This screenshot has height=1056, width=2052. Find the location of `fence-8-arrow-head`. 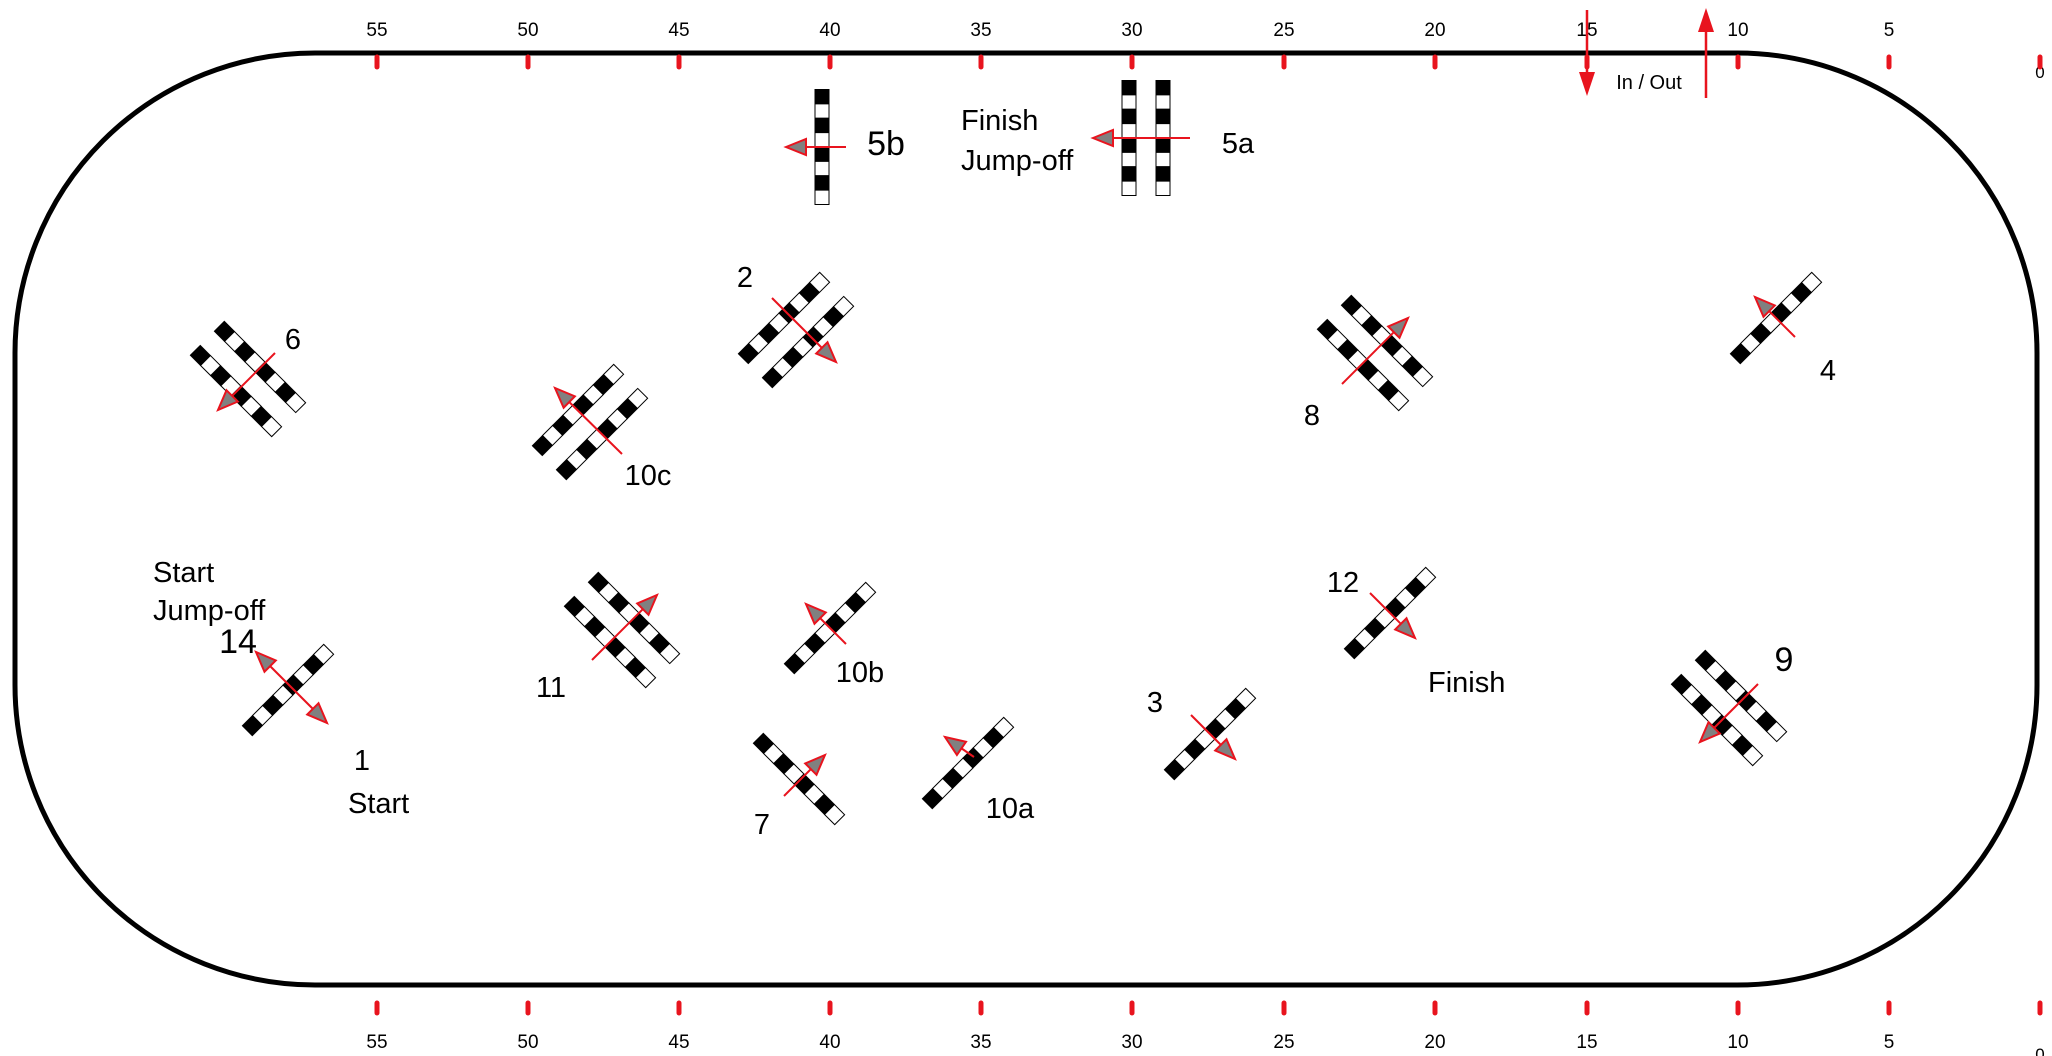

fence-8-arrow-head is located at coordinates (1398, 328).